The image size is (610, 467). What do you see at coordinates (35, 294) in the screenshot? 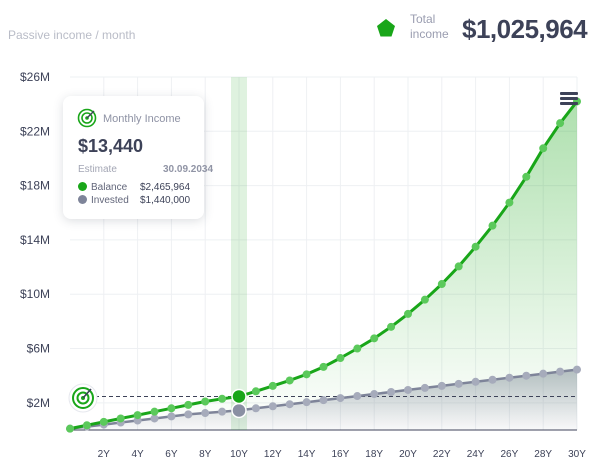
I see `y-tick-label: $10M` at bounding box center [35, 294].